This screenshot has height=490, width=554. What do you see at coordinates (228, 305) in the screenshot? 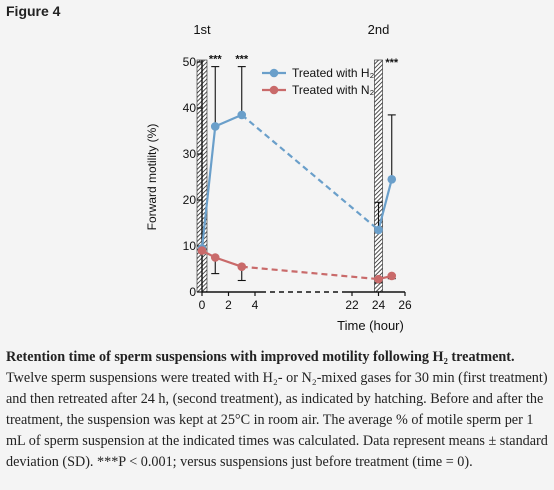
I see `x-tick-label: 2` at bounding box center [228, 305].